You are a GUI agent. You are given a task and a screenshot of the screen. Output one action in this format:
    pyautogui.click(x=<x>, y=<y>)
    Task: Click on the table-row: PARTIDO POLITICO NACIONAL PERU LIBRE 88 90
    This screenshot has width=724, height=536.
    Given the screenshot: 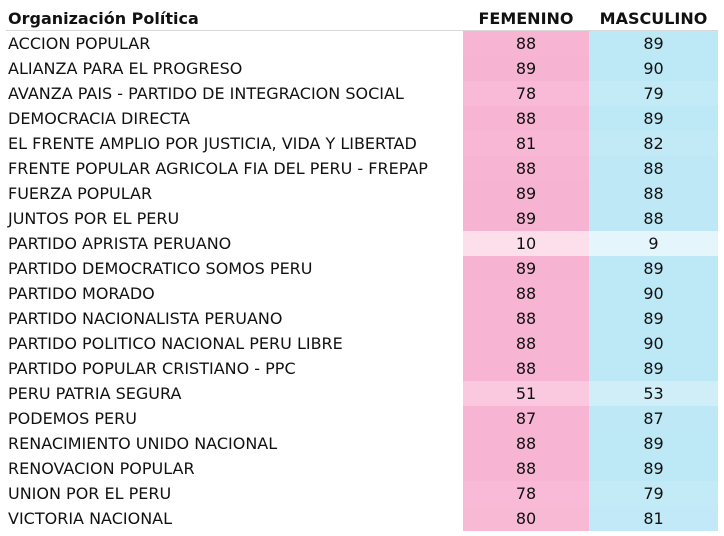 What is the action you would take?
    pyautogui.click(x=362, y=343)
    